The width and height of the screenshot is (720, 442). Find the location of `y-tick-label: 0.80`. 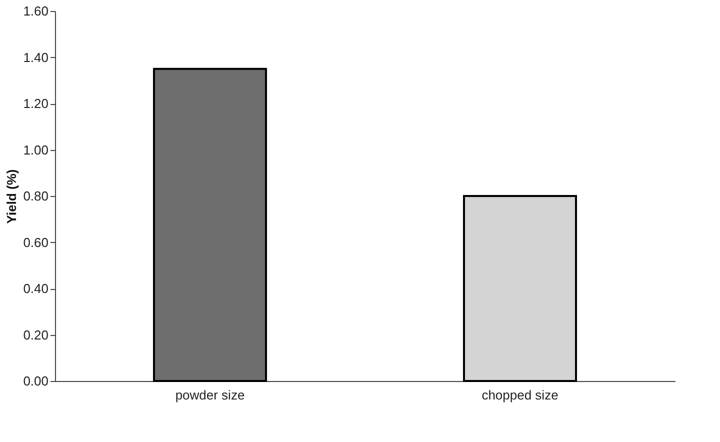

y-tick-label: 0.80 is located at coordinates (35, 196).